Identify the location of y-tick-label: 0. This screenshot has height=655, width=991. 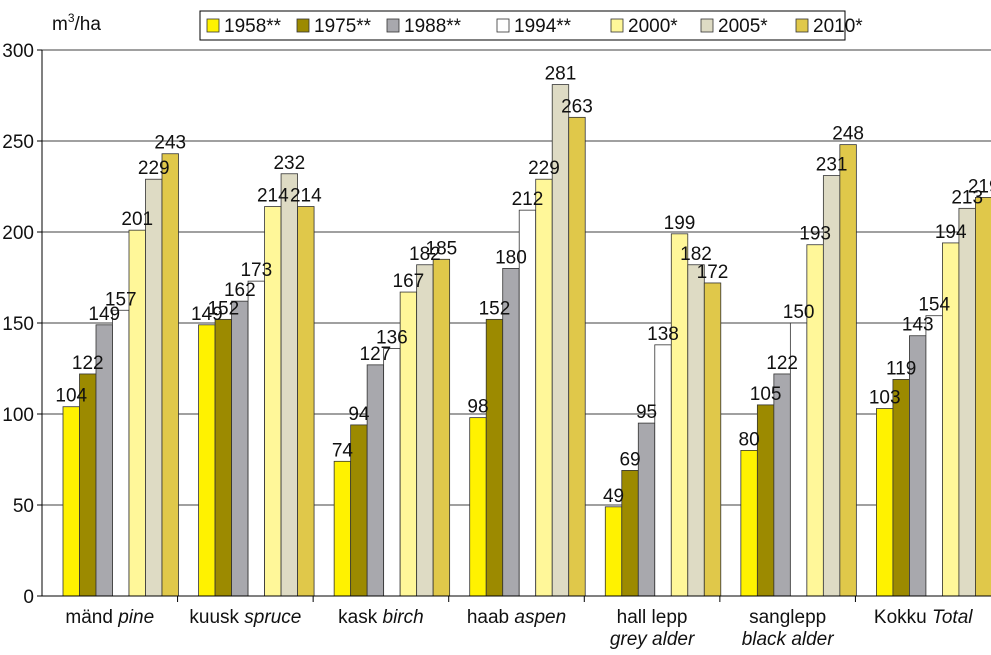
(28, 597).